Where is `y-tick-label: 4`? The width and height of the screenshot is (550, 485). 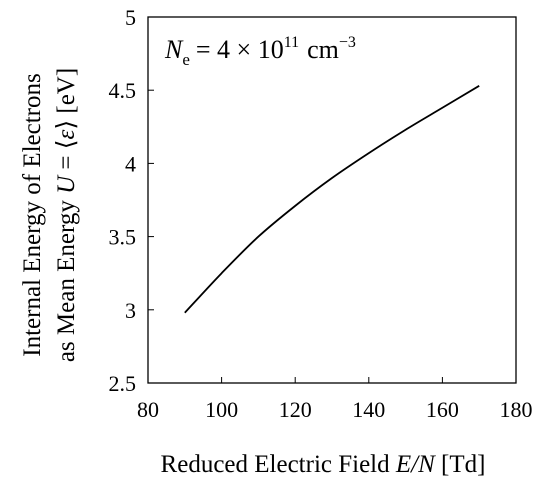
y-tick-label: 4 is located at coordinates (130, 163).